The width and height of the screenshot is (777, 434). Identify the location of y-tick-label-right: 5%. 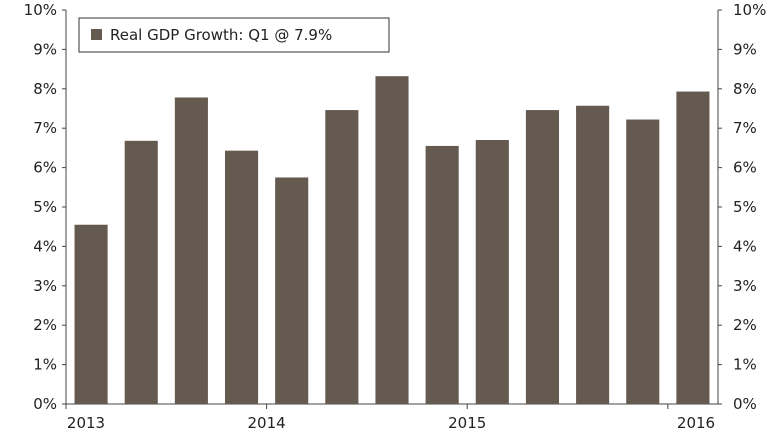
(745, 207).